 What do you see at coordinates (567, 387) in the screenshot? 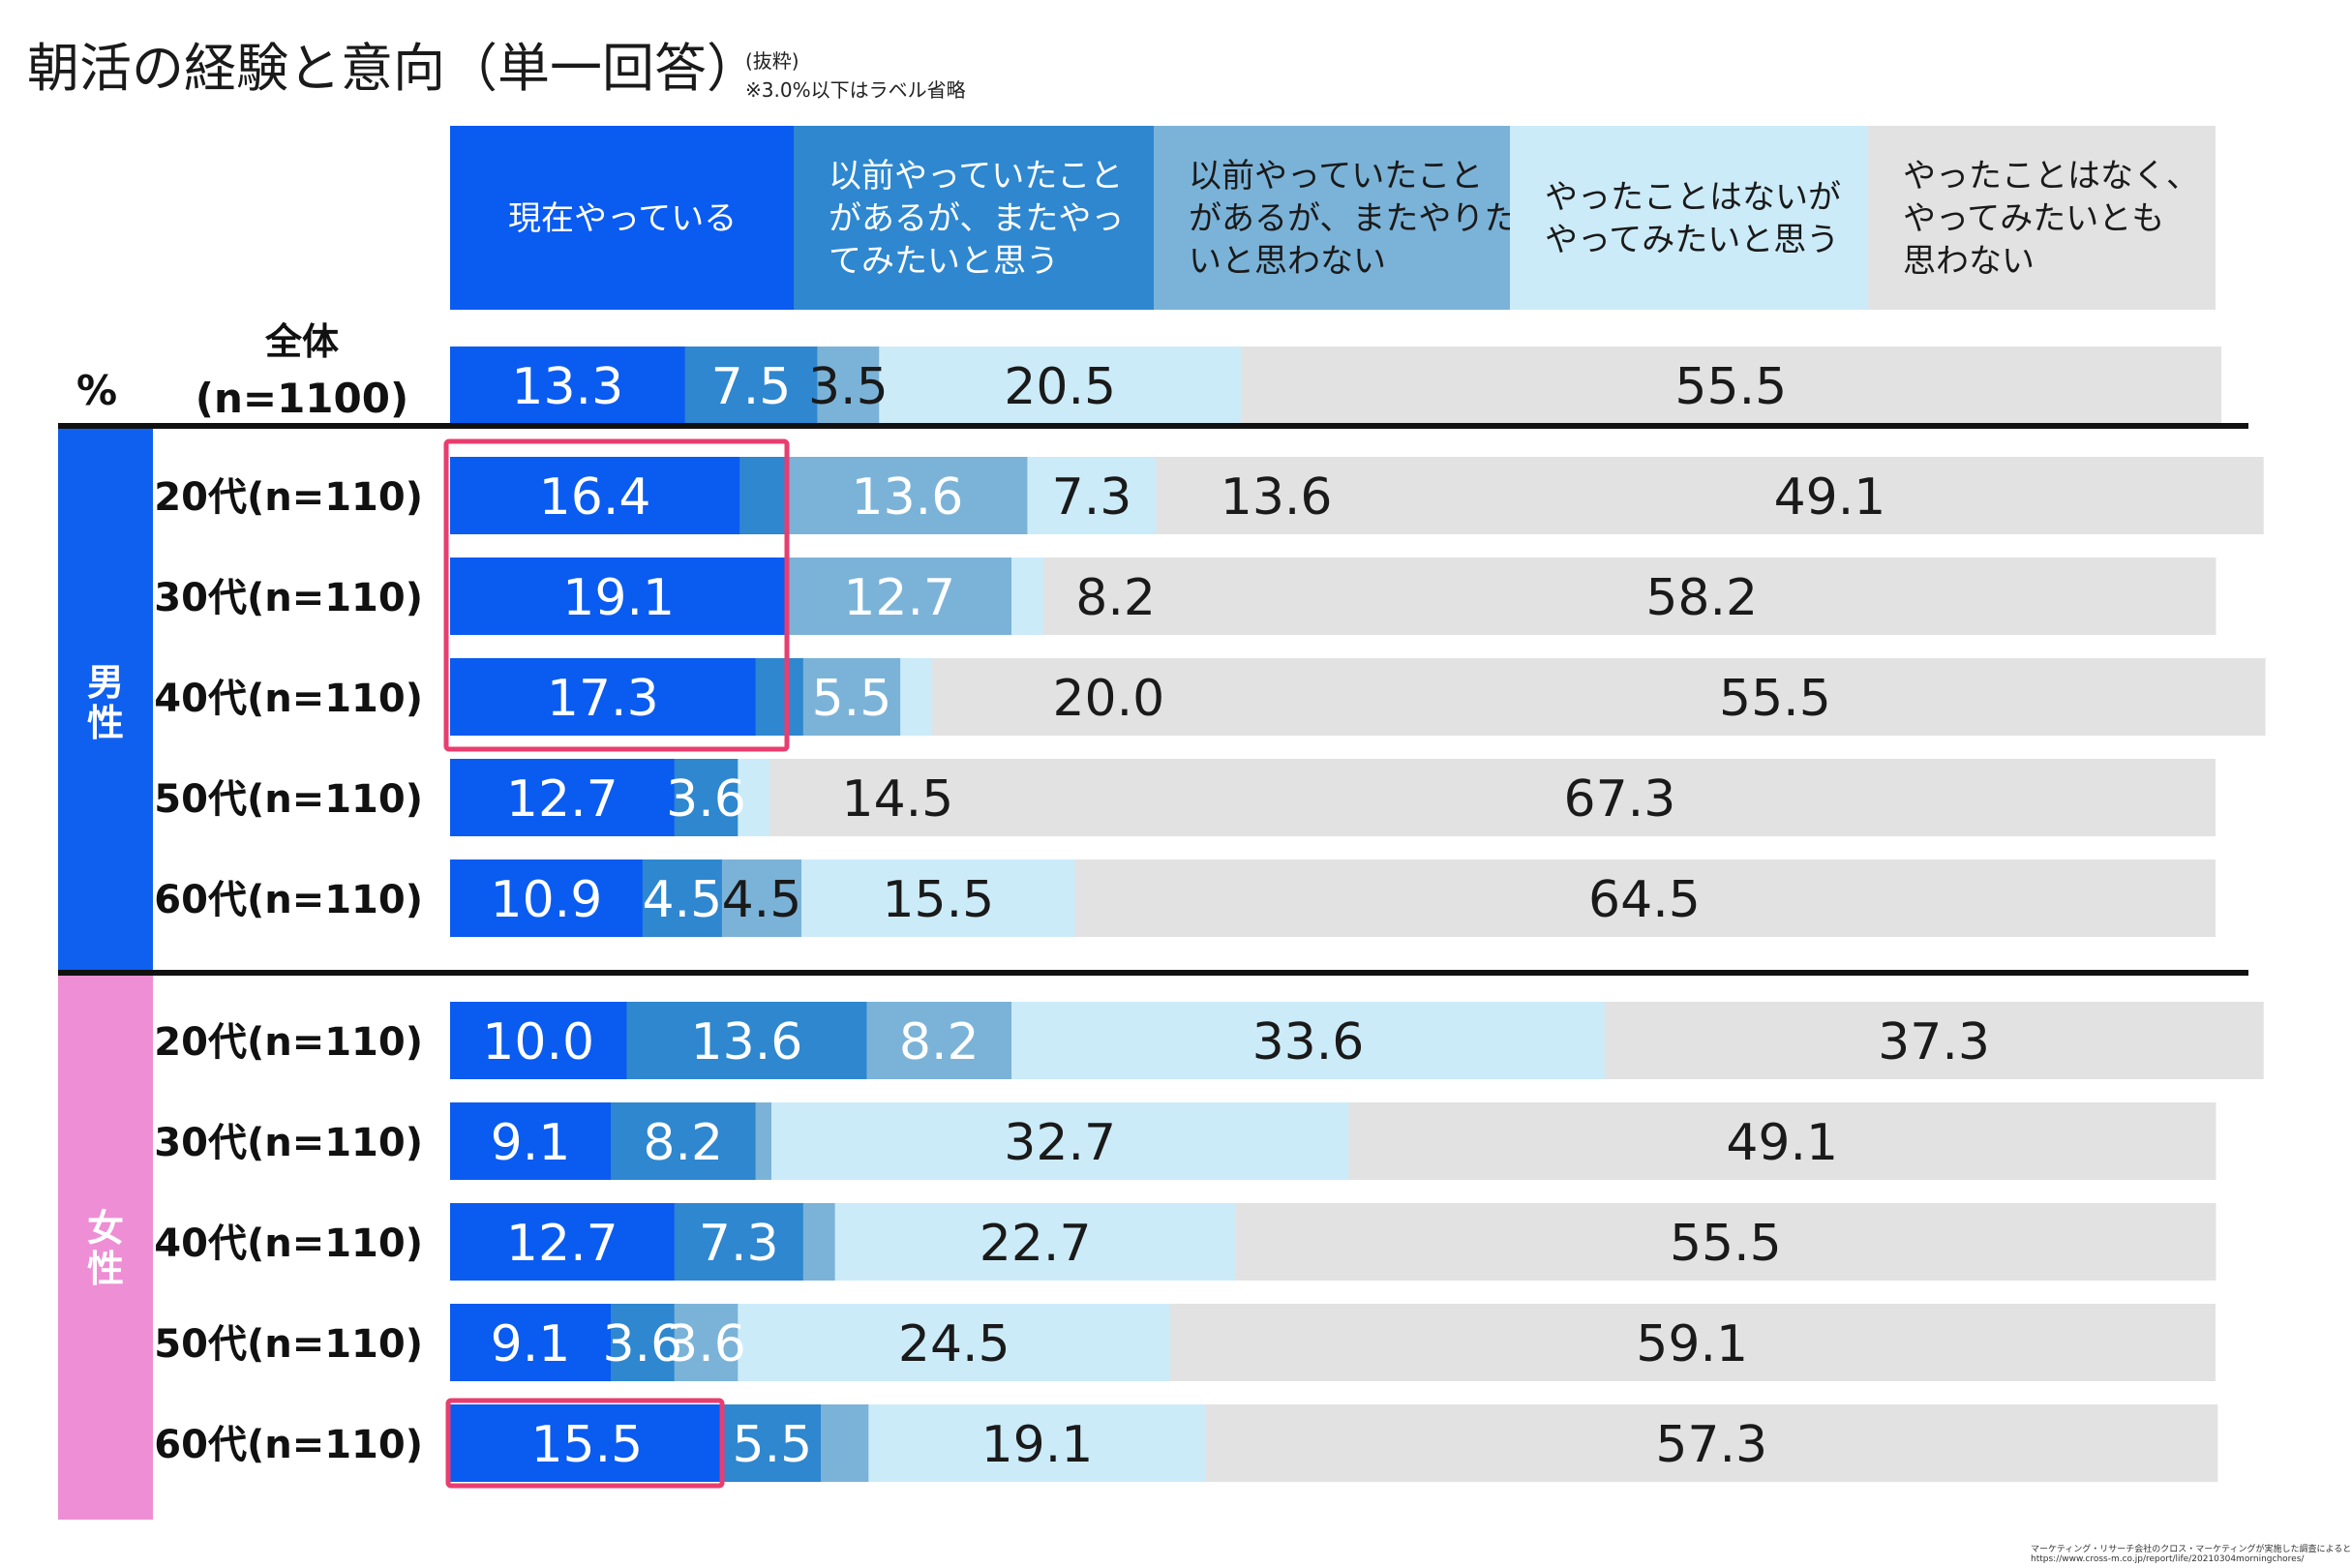
I see `value-label: 13.3` at bounding box center [567, 387].